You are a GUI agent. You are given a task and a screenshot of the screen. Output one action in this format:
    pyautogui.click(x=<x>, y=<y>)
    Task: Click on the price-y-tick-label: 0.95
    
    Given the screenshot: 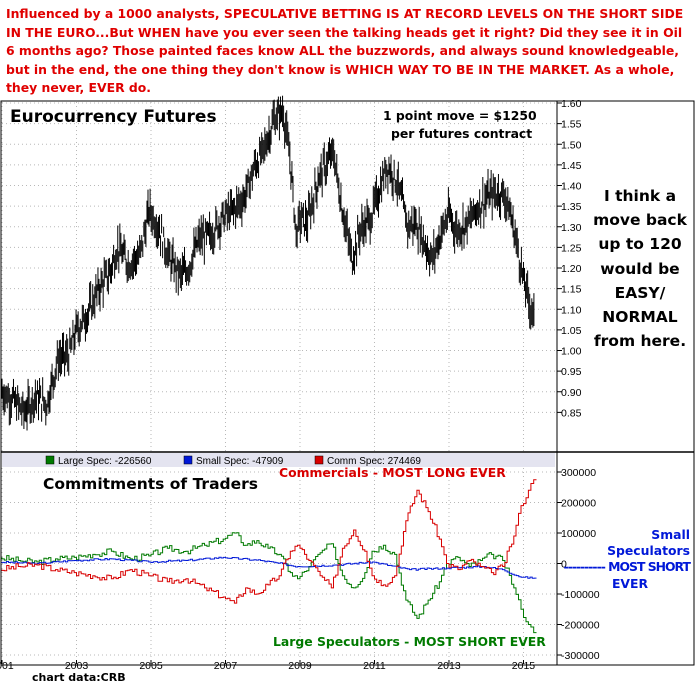 What is the action you would take?
    pyautogui.click(x=571, y=372)
    